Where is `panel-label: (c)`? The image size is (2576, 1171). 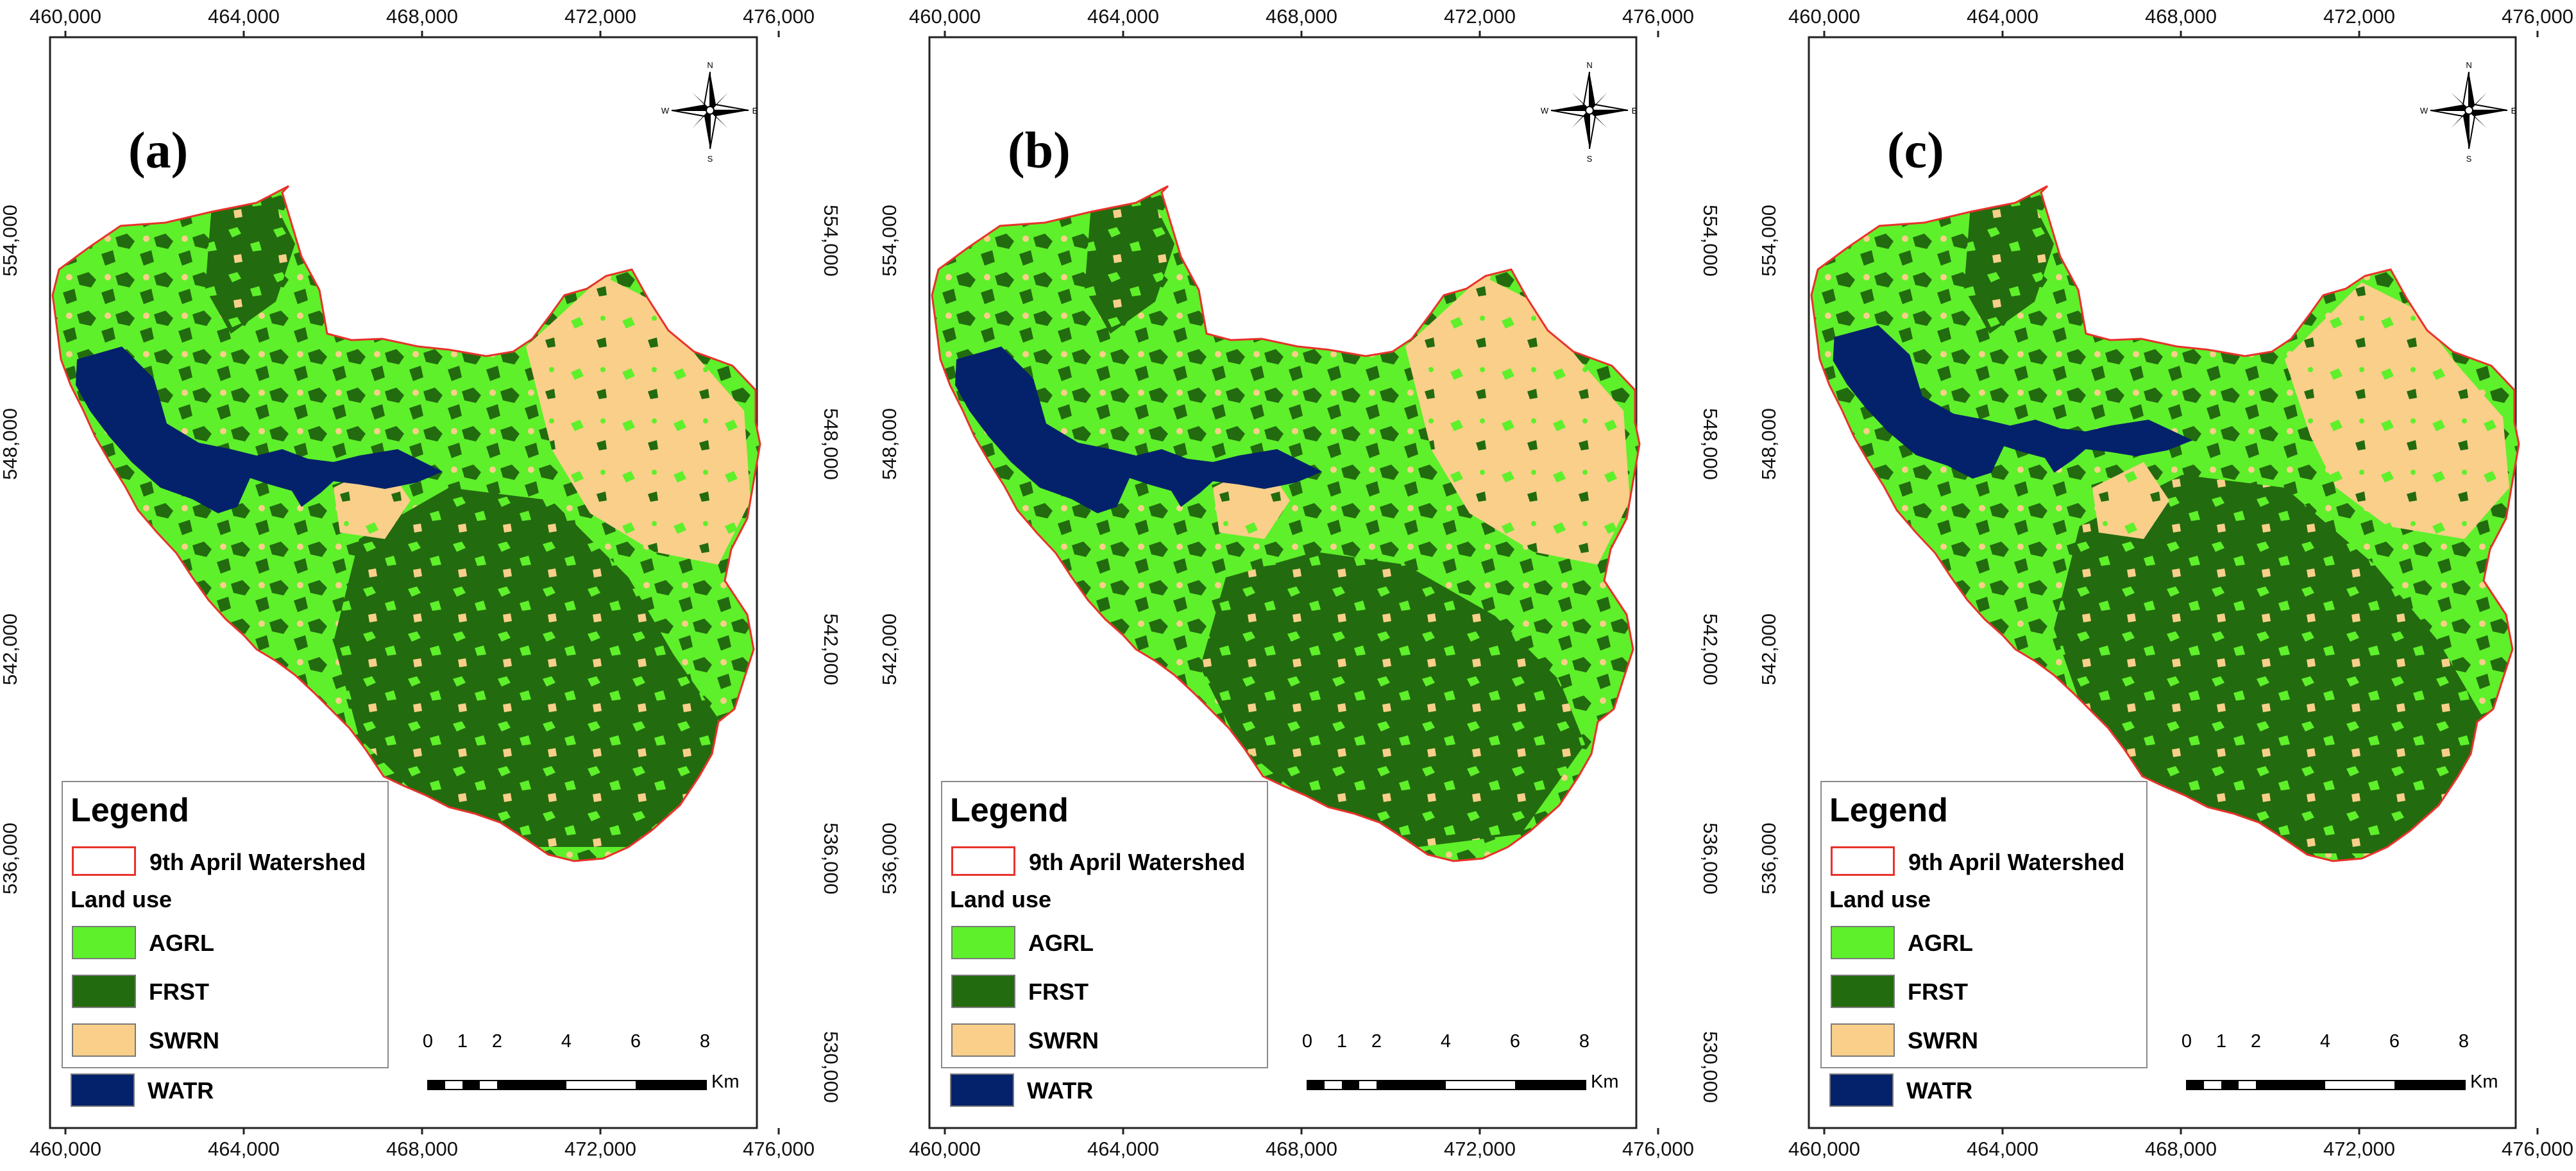
panel-label: (c) is located at coordinates (1915, 151).